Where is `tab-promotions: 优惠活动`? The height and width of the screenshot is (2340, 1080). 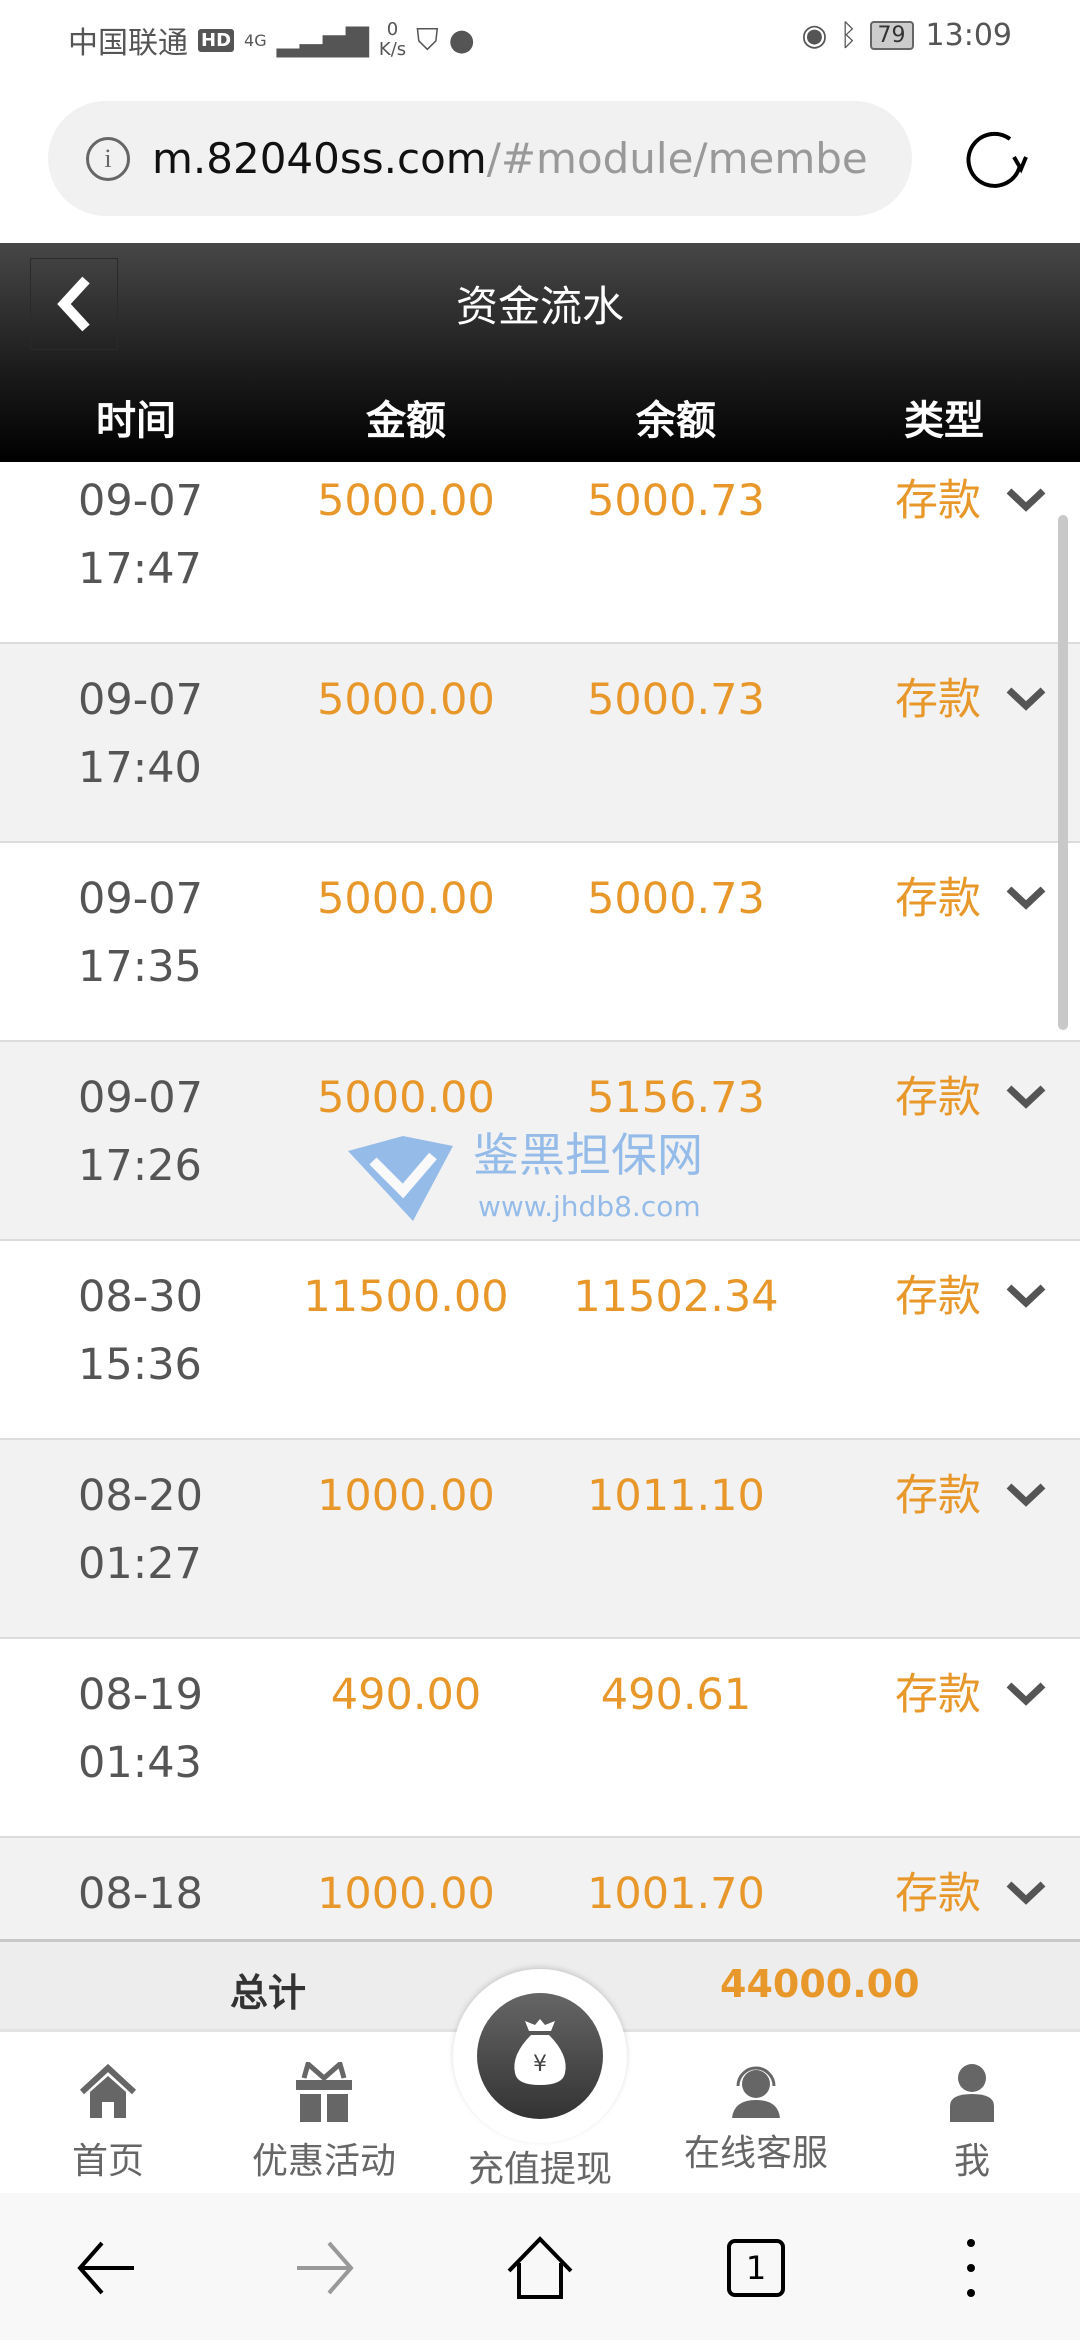 tab-promotions: 优惠活动 is located at coordinates (324, 2112).